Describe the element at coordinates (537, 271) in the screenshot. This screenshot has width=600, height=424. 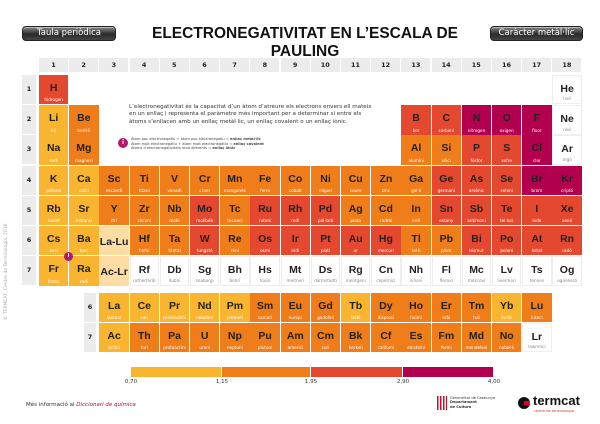
I see `element-ts: Ts tennes` at that location.